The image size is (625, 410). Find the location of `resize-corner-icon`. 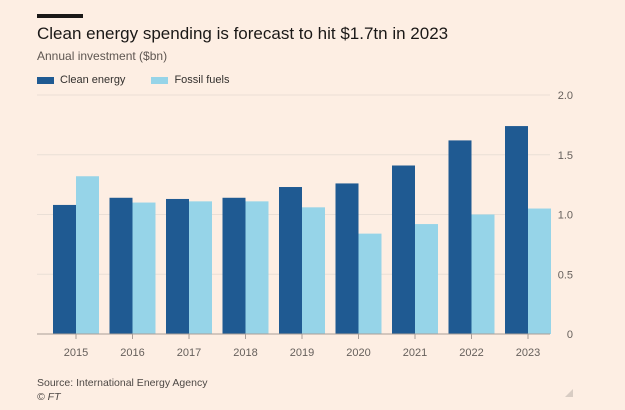

resize-corner-icon is located at coordinates (569, 393).